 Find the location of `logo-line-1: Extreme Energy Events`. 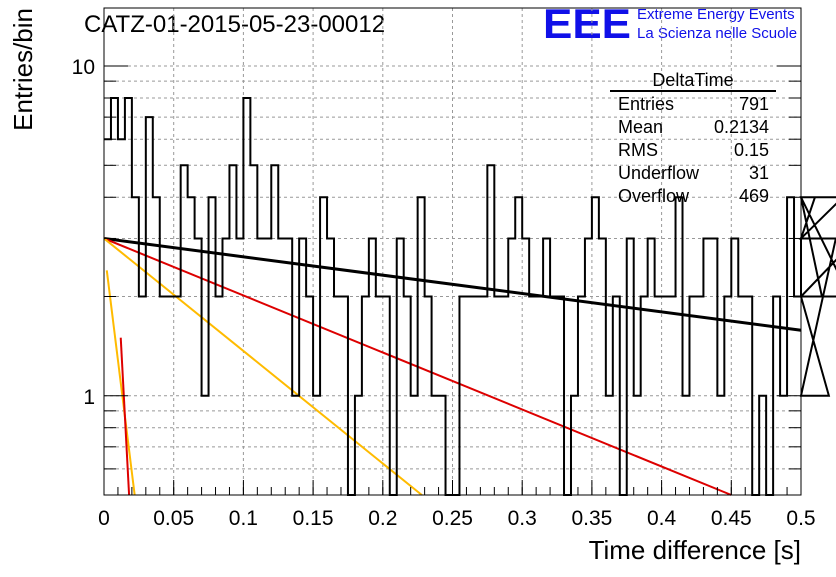

logo-line-1: Extreme Energy Events is located at coordinates (716, 14).